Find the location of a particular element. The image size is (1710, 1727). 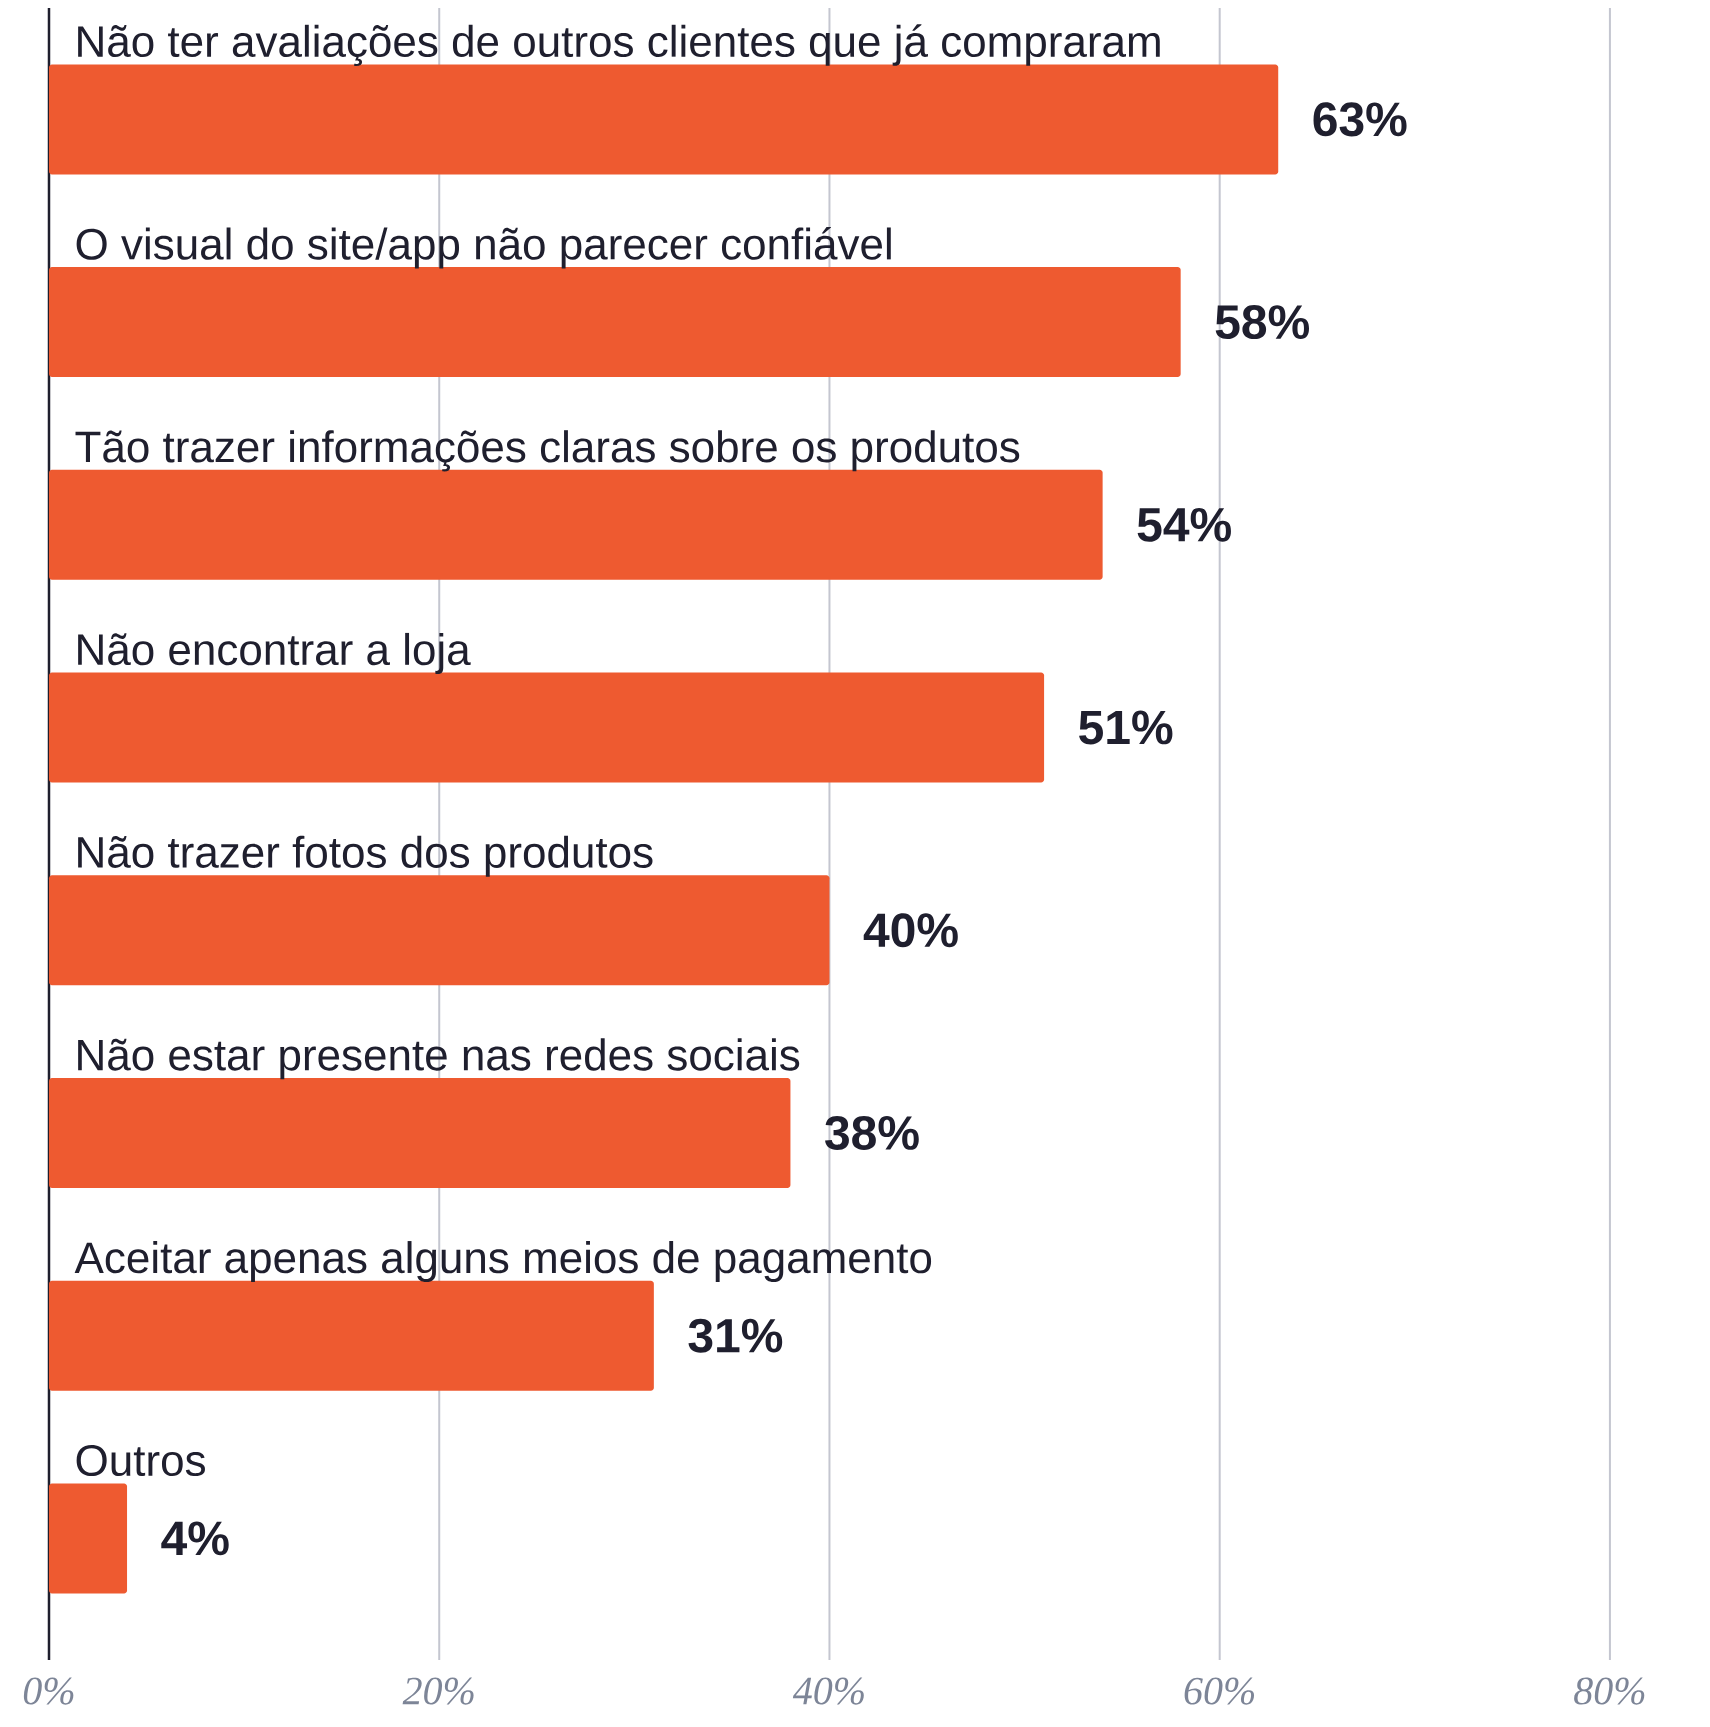

x-tick-label: 0% is located at coordinates (48, 1691).